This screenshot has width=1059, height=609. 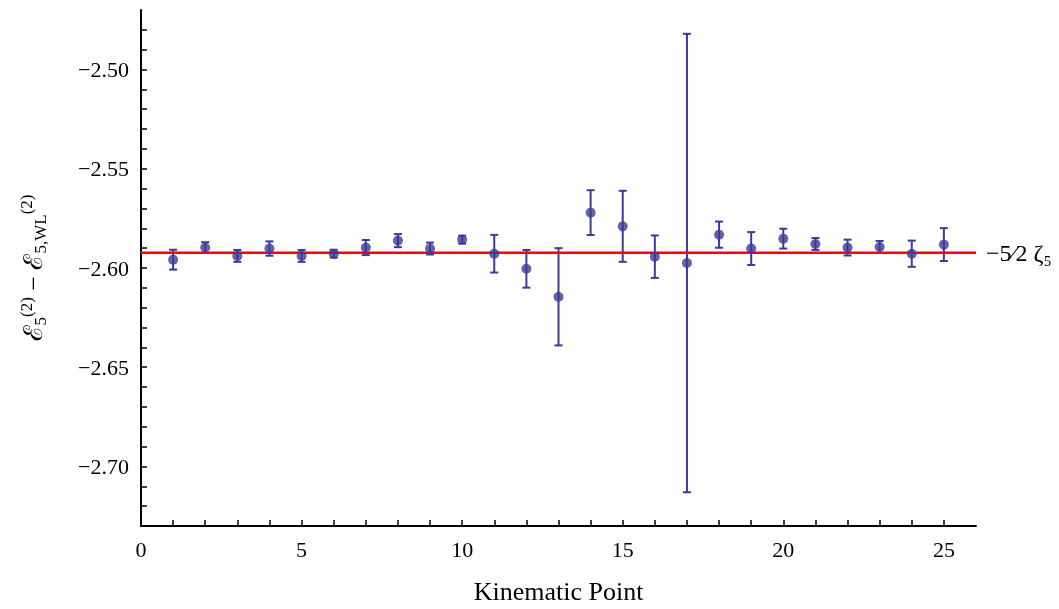 What do you see at coordinates (622, 549) in the screenshot?
I see `x-tick-label: 15` at bounding box center [622, 549].